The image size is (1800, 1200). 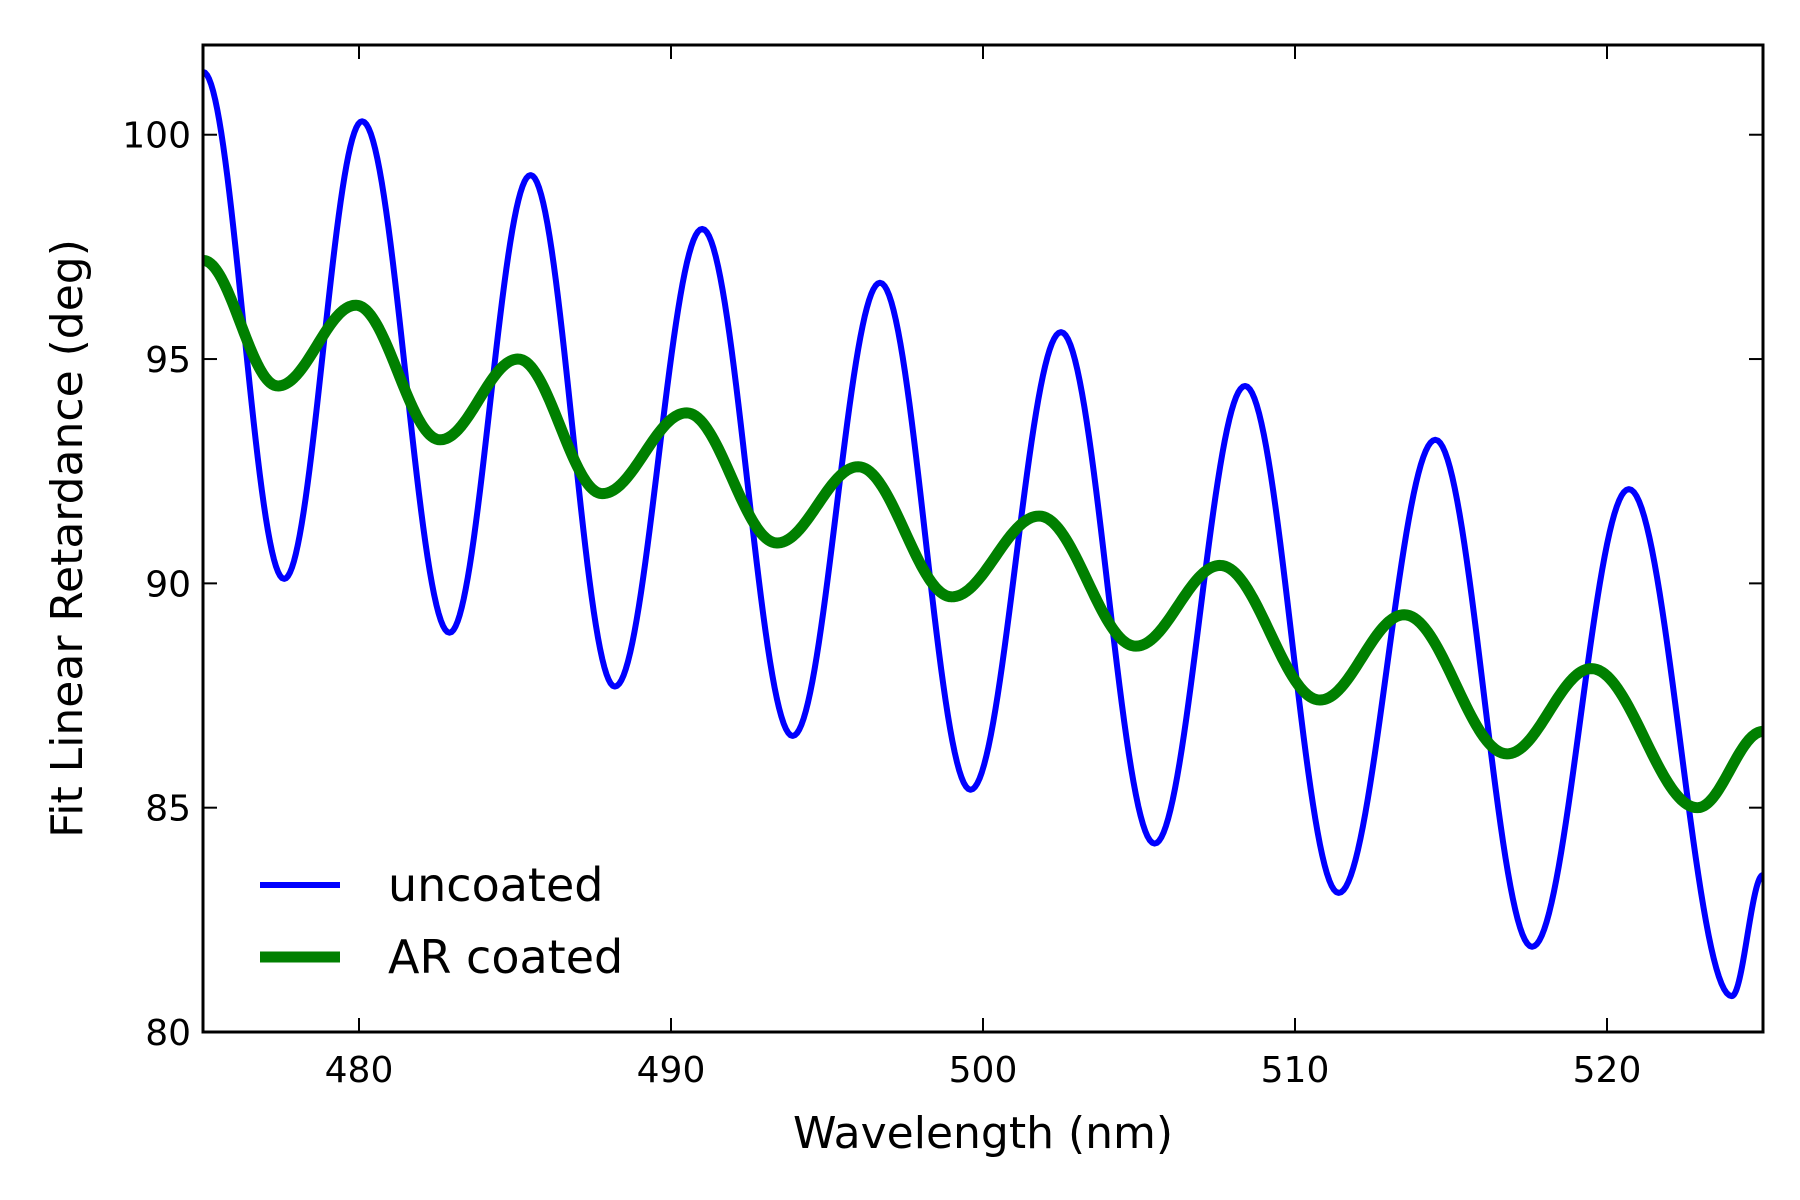 What do you see at coordinates (359, 1070) in the screenshot?
I see `x-tick-label: 480` at bounding box center [359, 1070].